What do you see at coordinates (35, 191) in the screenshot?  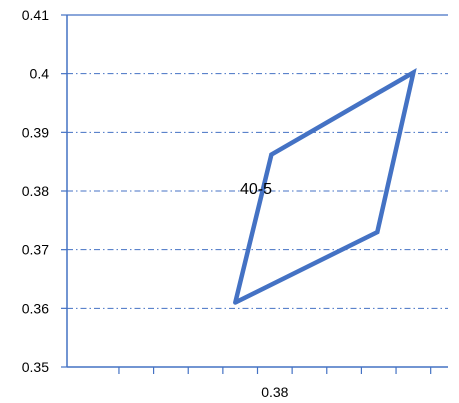 I see `y-tick-label: 0.38` at bounding box center [35, 191].